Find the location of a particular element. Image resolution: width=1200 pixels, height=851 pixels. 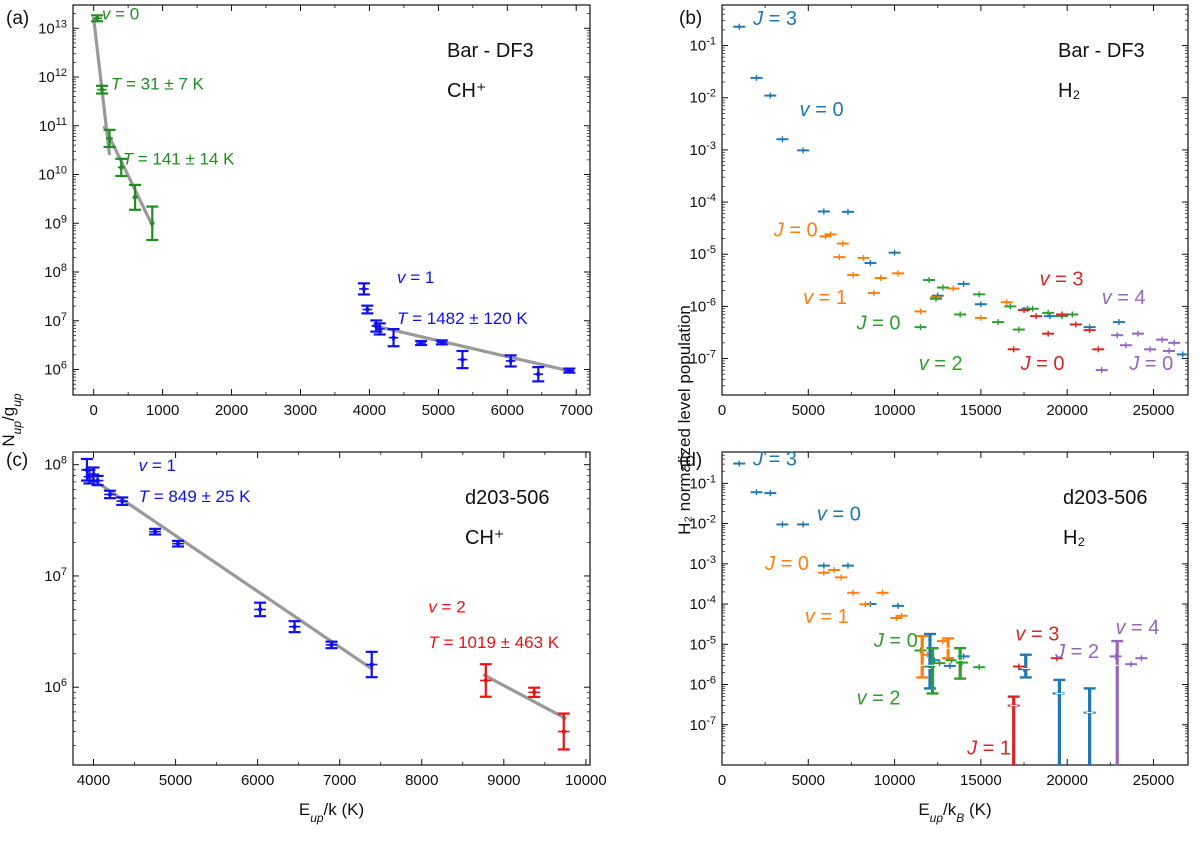

x-tick-label: 5000 is located at coordinates (808, 780).